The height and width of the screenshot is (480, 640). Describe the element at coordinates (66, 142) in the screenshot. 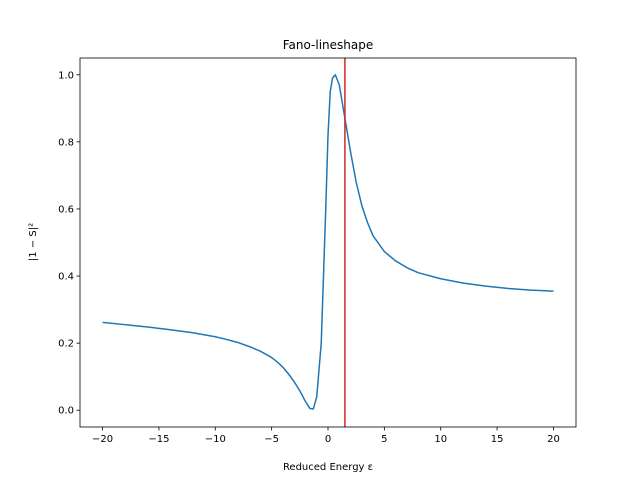

I see `y-tick-label: 0.8` at that location.